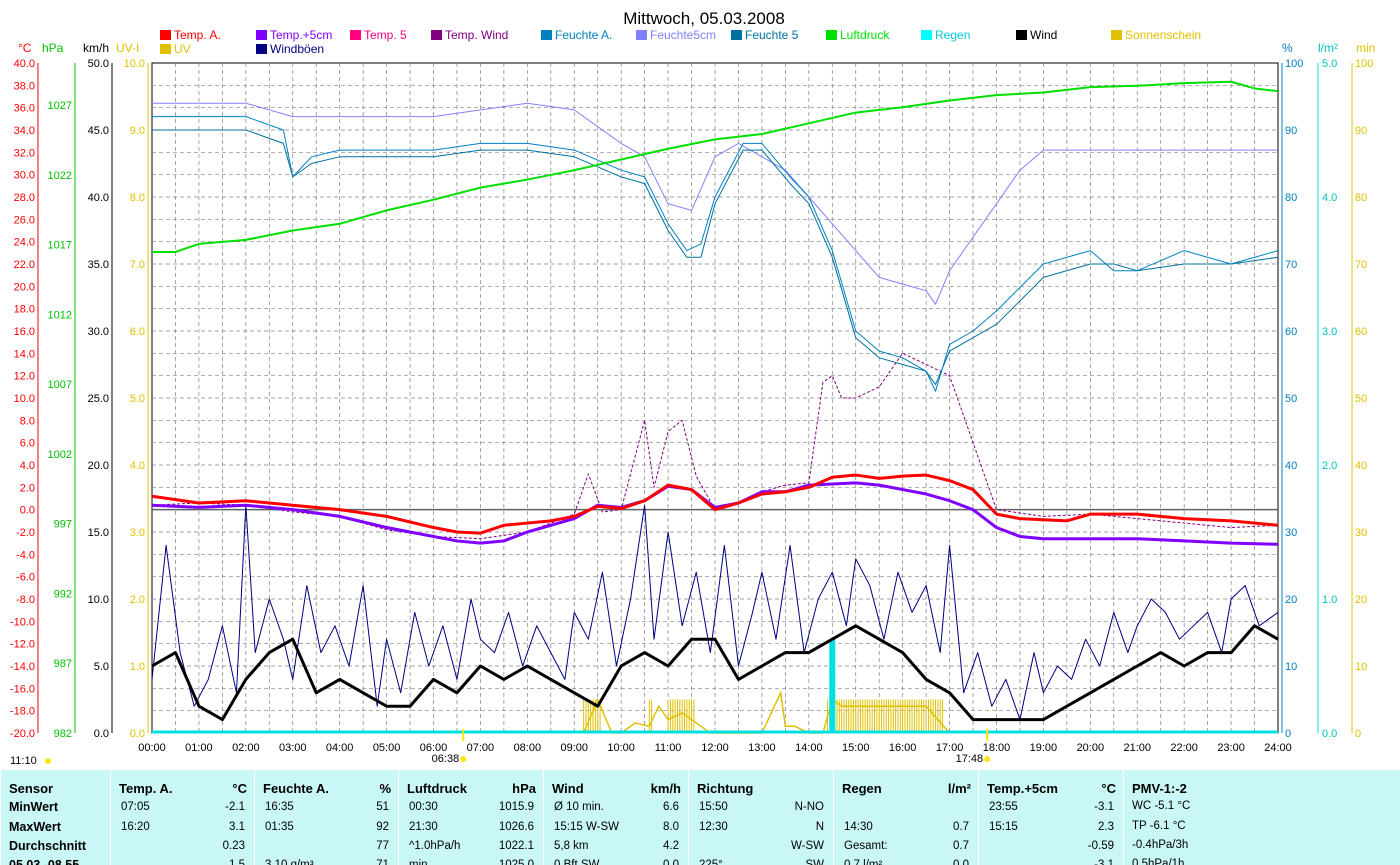 The image size is (1400, 865). I want to click on legend-label: Windböen, so click(297, 49).